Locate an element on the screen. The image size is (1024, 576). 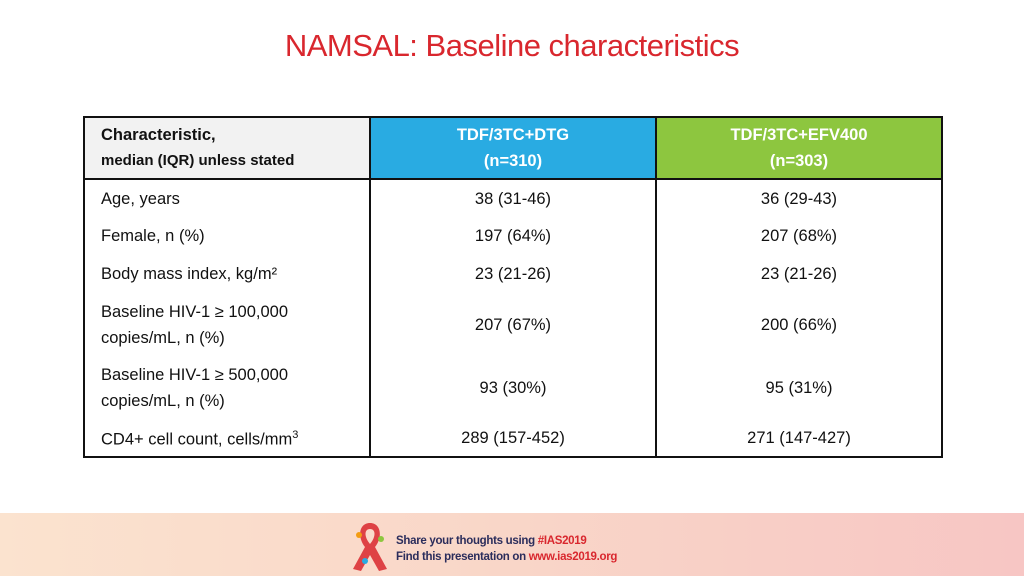
table-row: Age, years 38 (31-46) 36 (29-43) is located at coordinates (512, 198).